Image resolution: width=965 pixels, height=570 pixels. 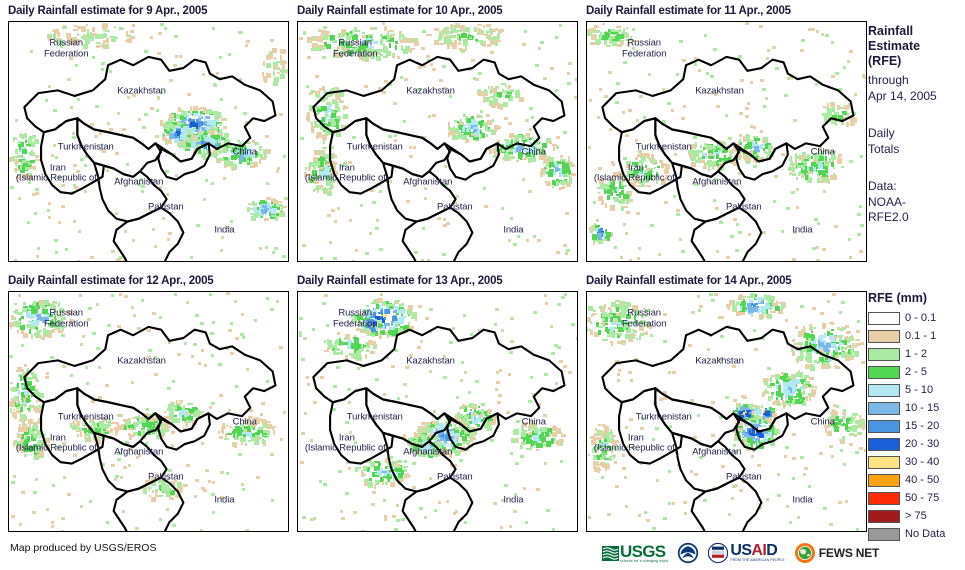 What do you see at coordinates (718, 553) in the screenshot?
I see `usaid-seal-icon` at bounding box center [718, 553].